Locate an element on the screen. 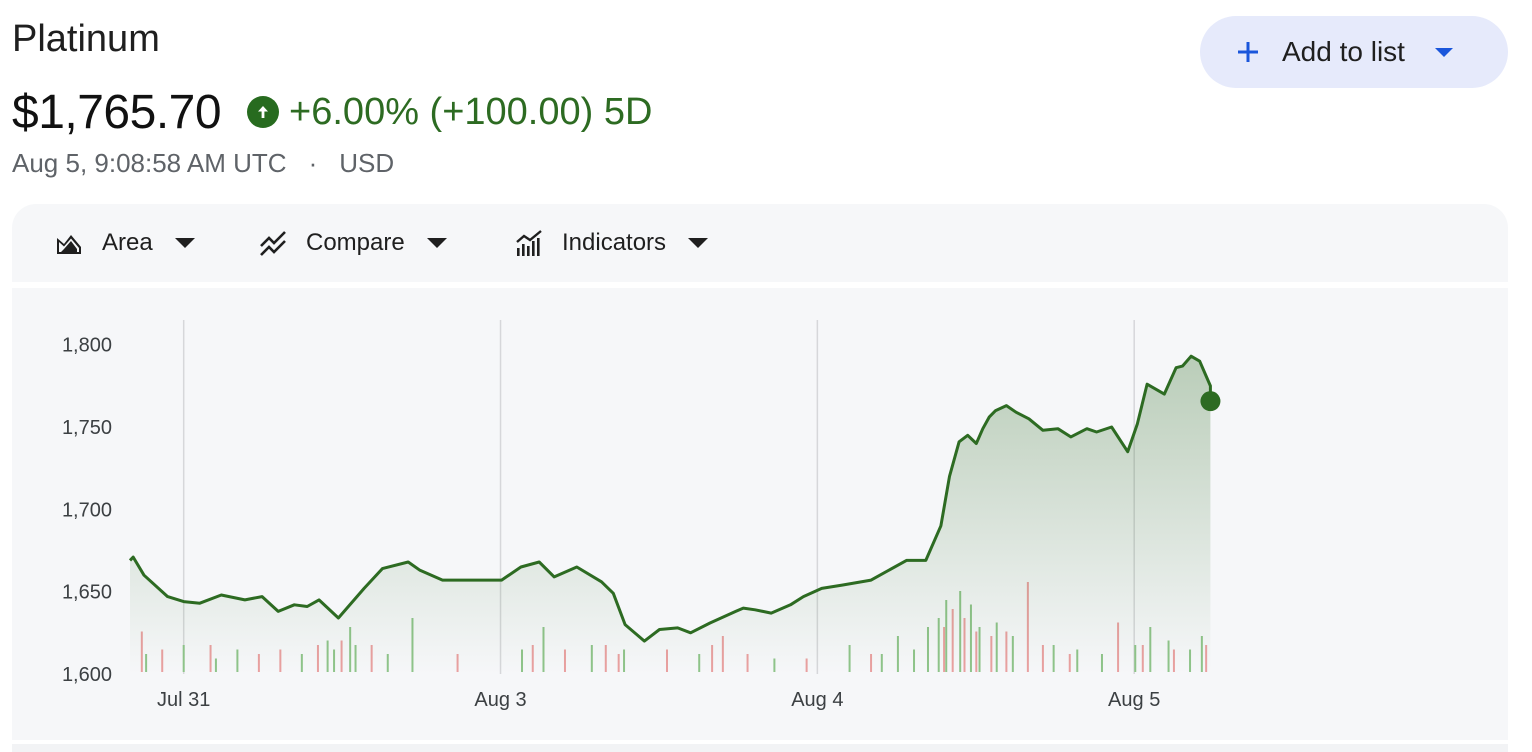 The width and height of the screenshot is (1532, 752). price-change: +6.00% (+100.00) 5D is located at coordinates (471, 111).